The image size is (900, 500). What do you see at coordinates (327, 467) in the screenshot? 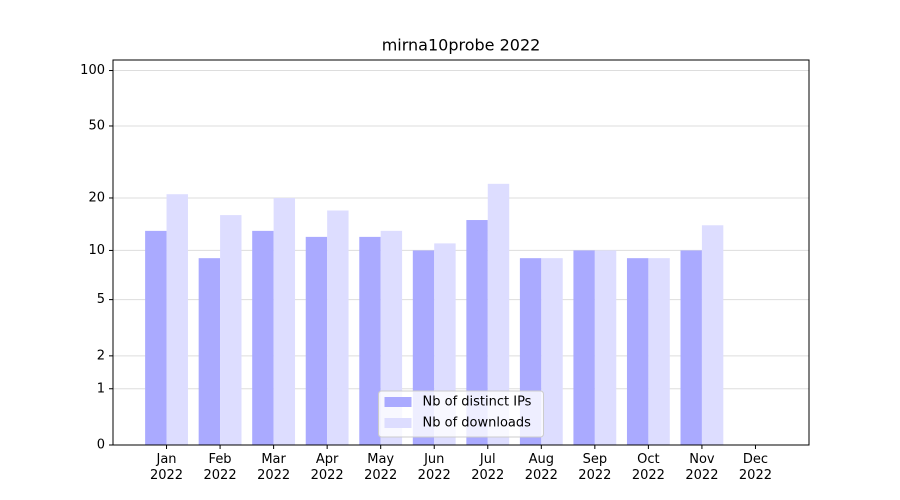
I see `x-tick-label: Apr 2022` at bounding box center [327, 467].